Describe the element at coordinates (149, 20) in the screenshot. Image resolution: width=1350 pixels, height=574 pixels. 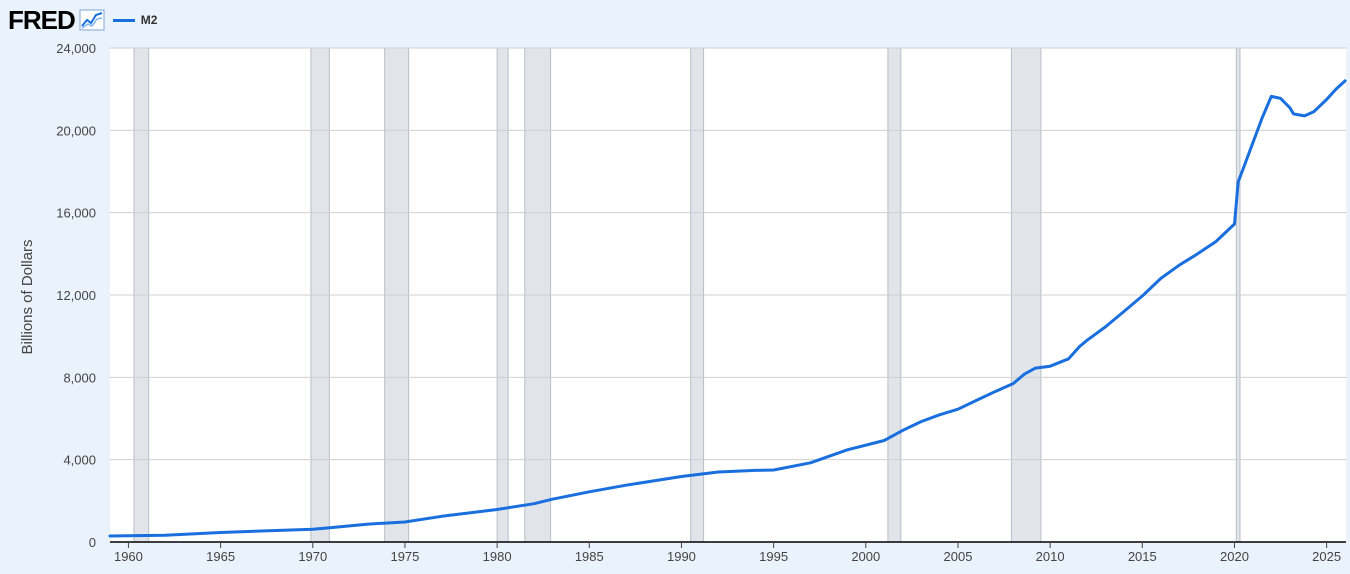
I see `legend-label-m2: M2` at that location.